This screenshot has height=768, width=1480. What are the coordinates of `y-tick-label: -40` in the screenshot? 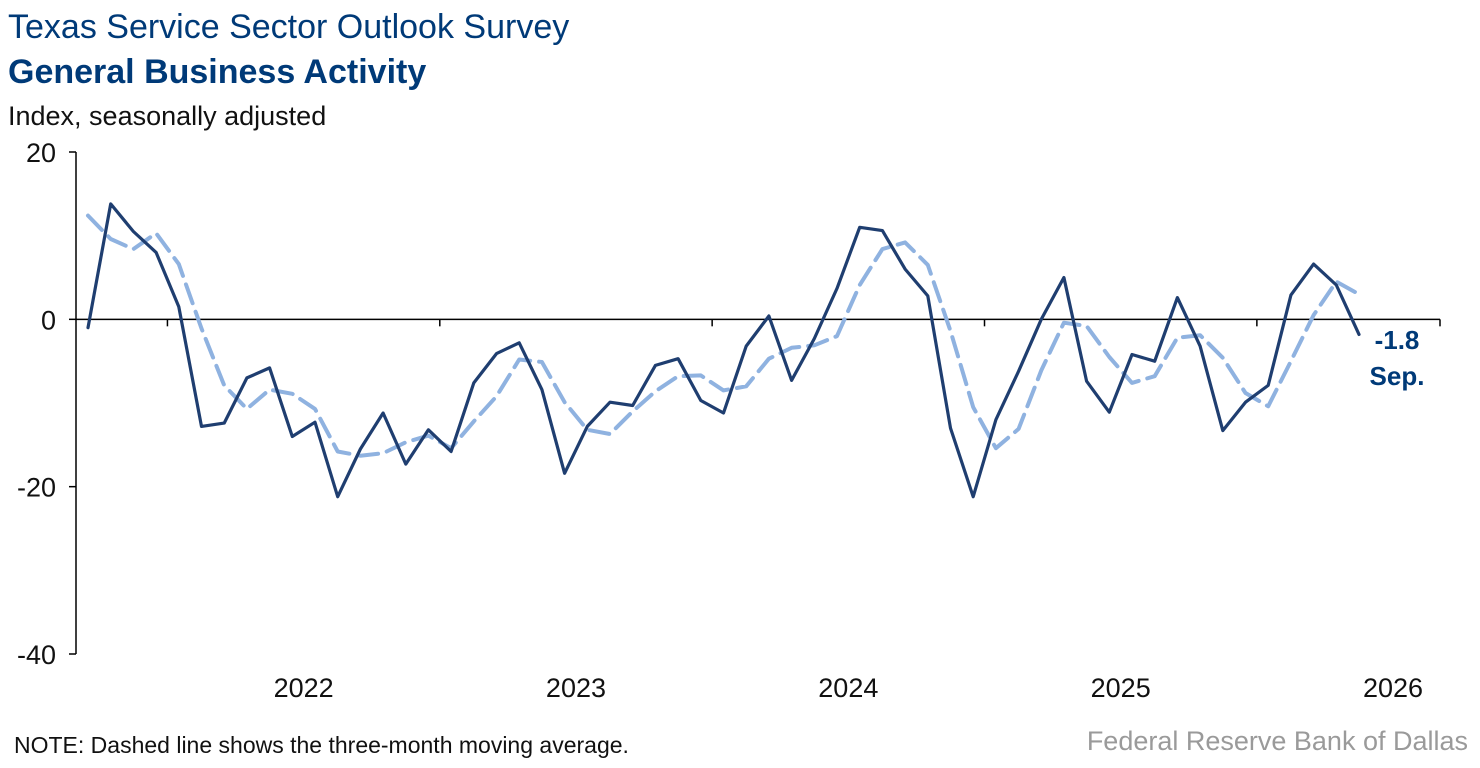 It's located at (36, 655).